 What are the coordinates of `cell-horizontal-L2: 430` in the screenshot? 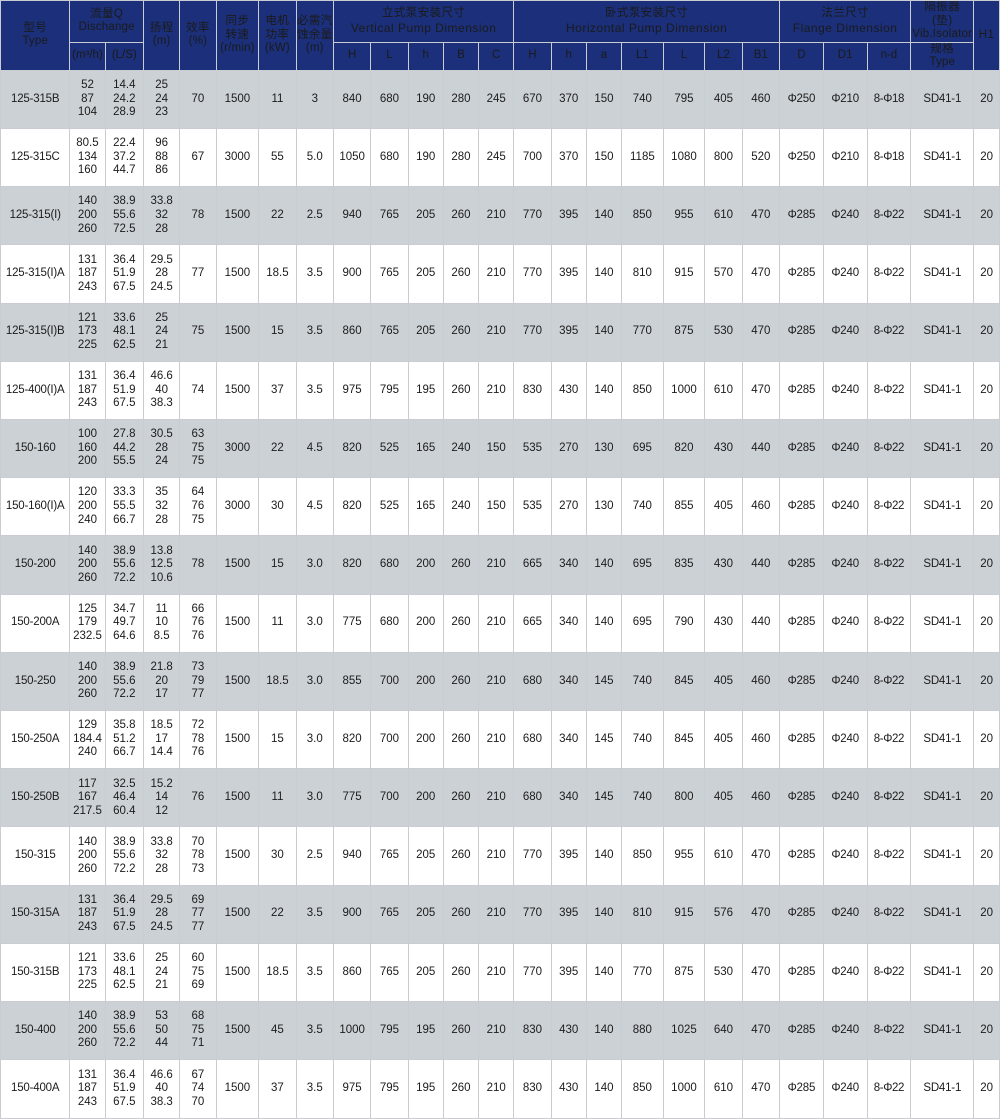 It's located at (723, 623).